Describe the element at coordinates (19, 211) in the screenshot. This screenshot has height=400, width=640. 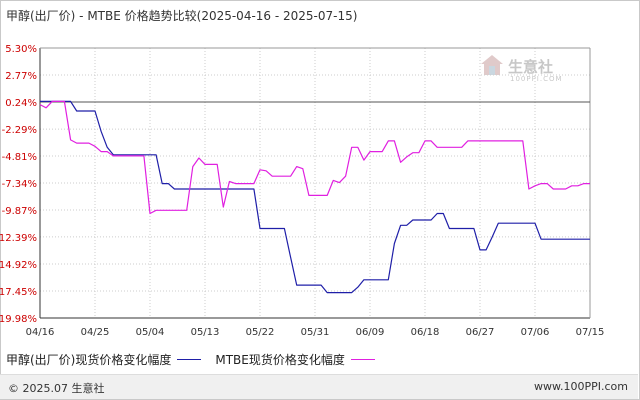
I see `y-tick-label: -9.87%` at that location.